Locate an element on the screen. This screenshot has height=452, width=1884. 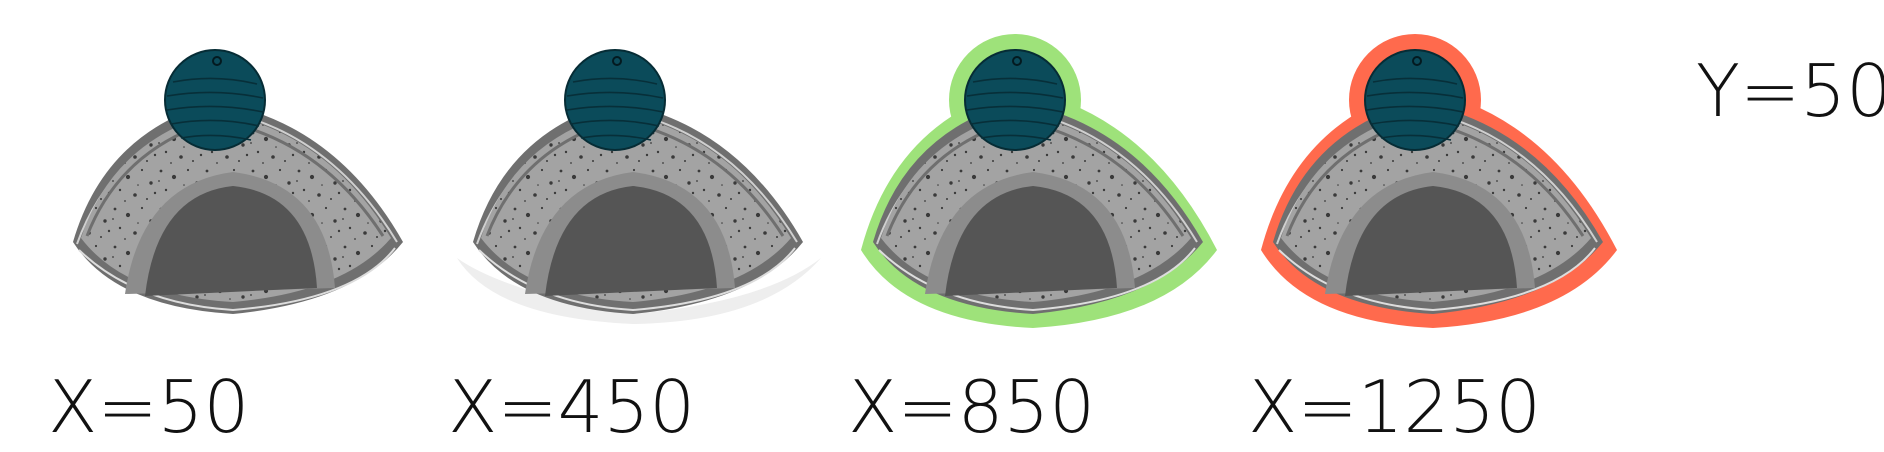
hover-shadow is located at coordinates (639, 291).